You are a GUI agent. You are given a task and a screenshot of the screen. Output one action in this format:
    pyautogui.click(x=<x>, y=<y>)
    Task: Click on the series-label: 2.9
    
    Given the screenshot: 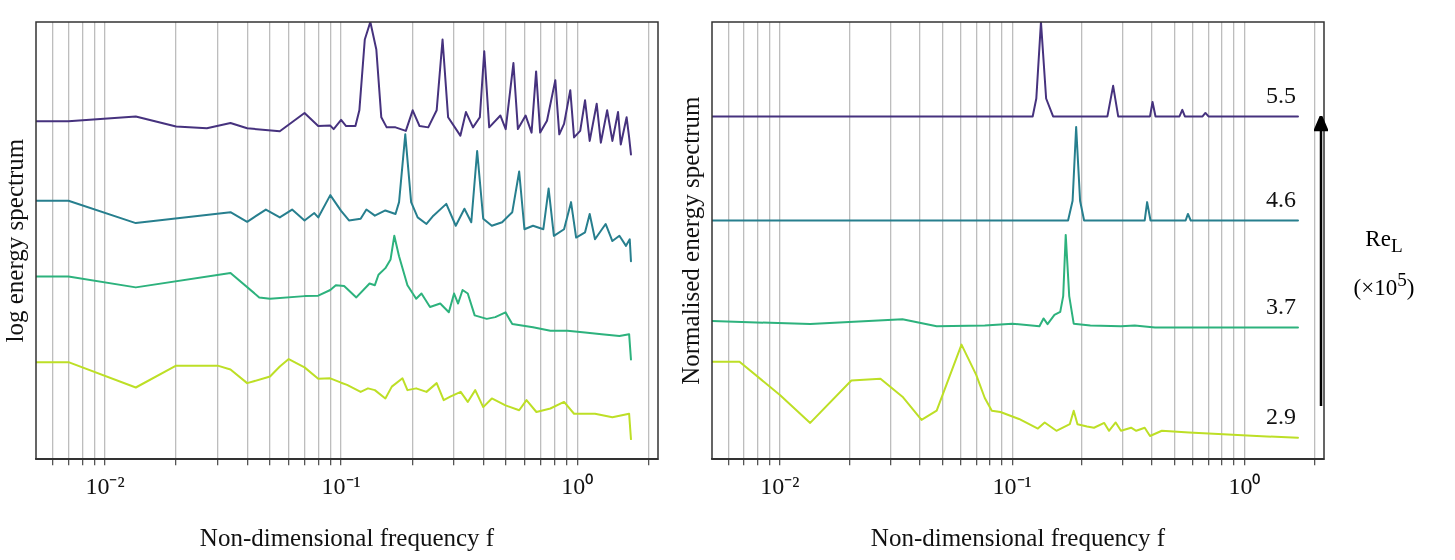 What is the action you would take?
    pyautogui.click(x=1280, y=416)
    